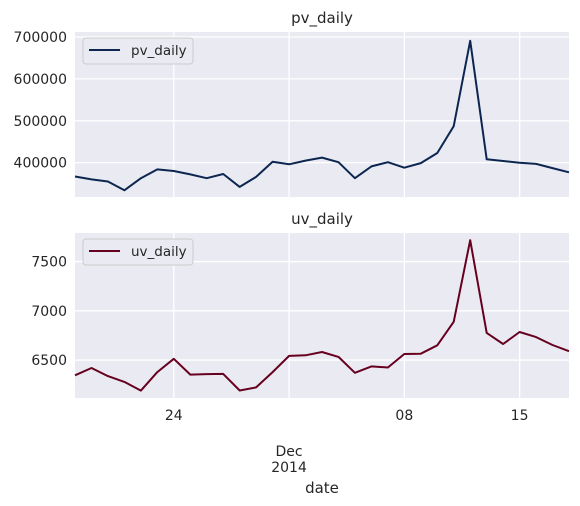 The height and width of the screenshot is (506, 580). Describe the element at coordinates (289, 468) in the screenshot. I see `x-minor-year-label: 2014` at that location.